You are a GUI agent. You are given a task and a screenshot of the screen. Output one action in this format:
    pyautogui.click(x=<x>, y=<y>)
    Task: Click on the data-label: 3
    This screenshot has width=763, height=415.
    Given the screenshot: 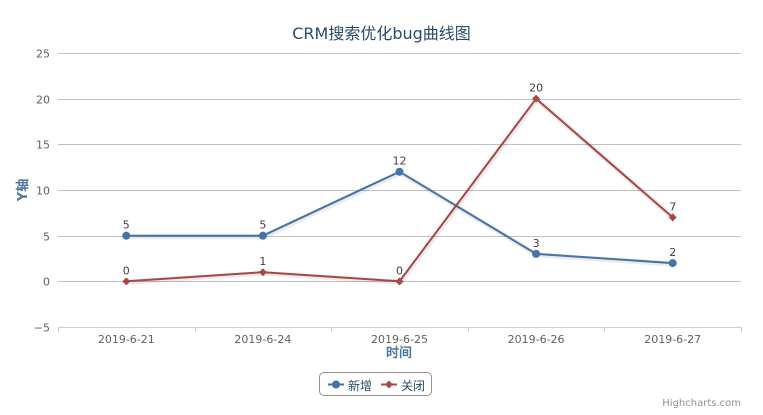 What is the action you would take?
    pyautogui.click(x=536, y=243)
    